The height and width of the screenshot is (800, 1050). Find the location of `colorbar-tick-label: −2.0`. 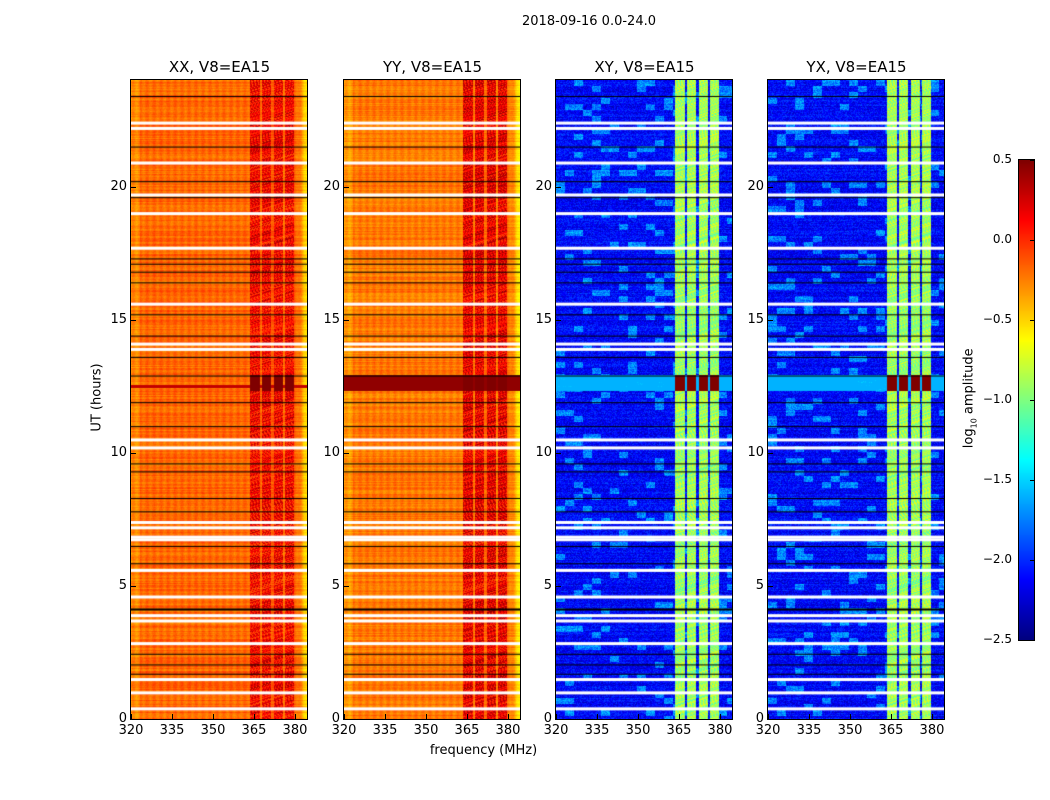

colorbar-tick-label: −2.0 is located at coordinates (997, 559).